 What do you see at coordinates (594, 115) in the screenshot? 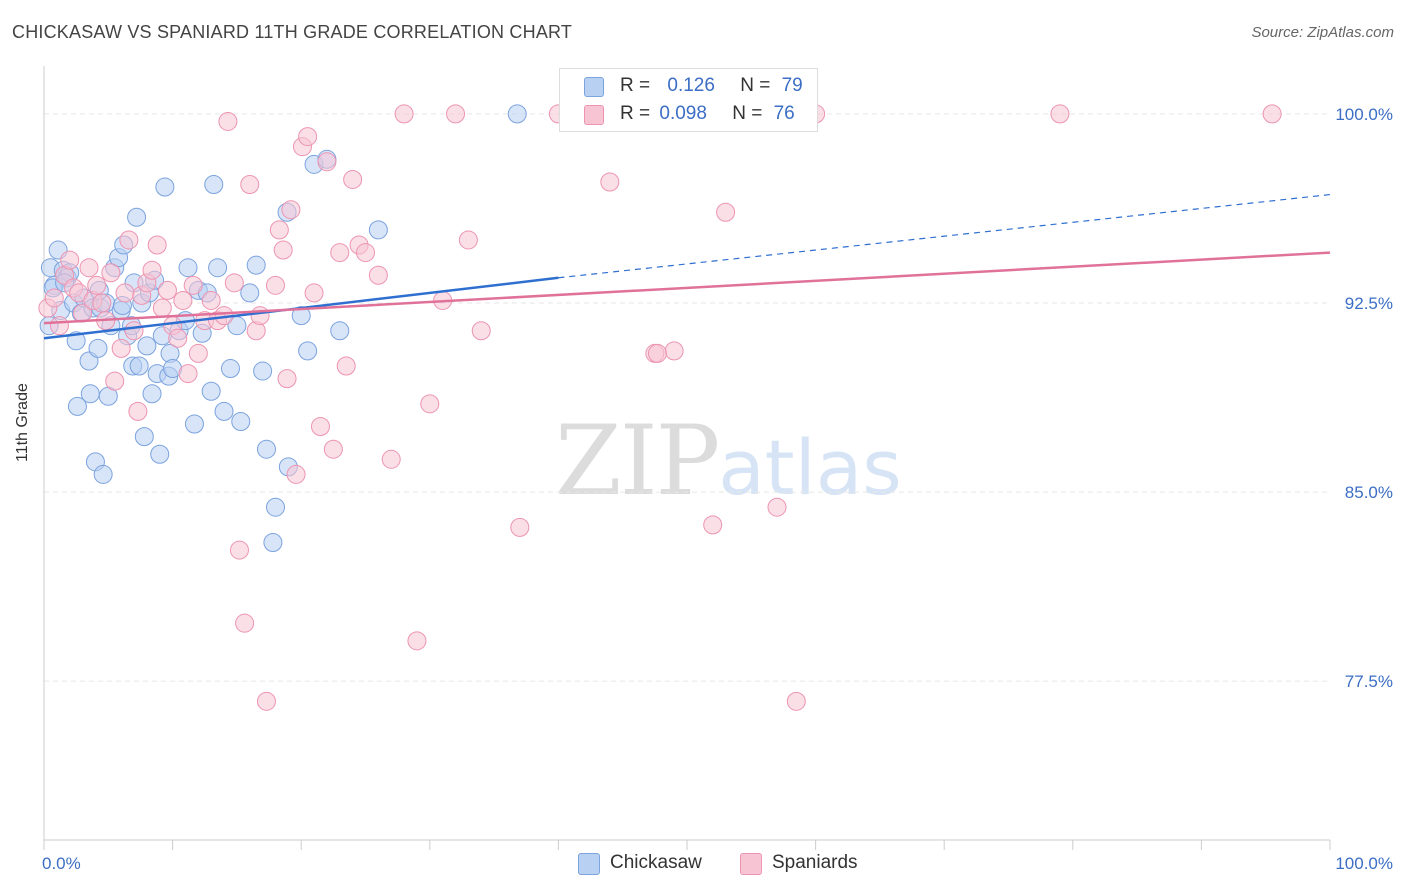
I see `legend-swatch-spaniards` at bounding box center [594, 115].